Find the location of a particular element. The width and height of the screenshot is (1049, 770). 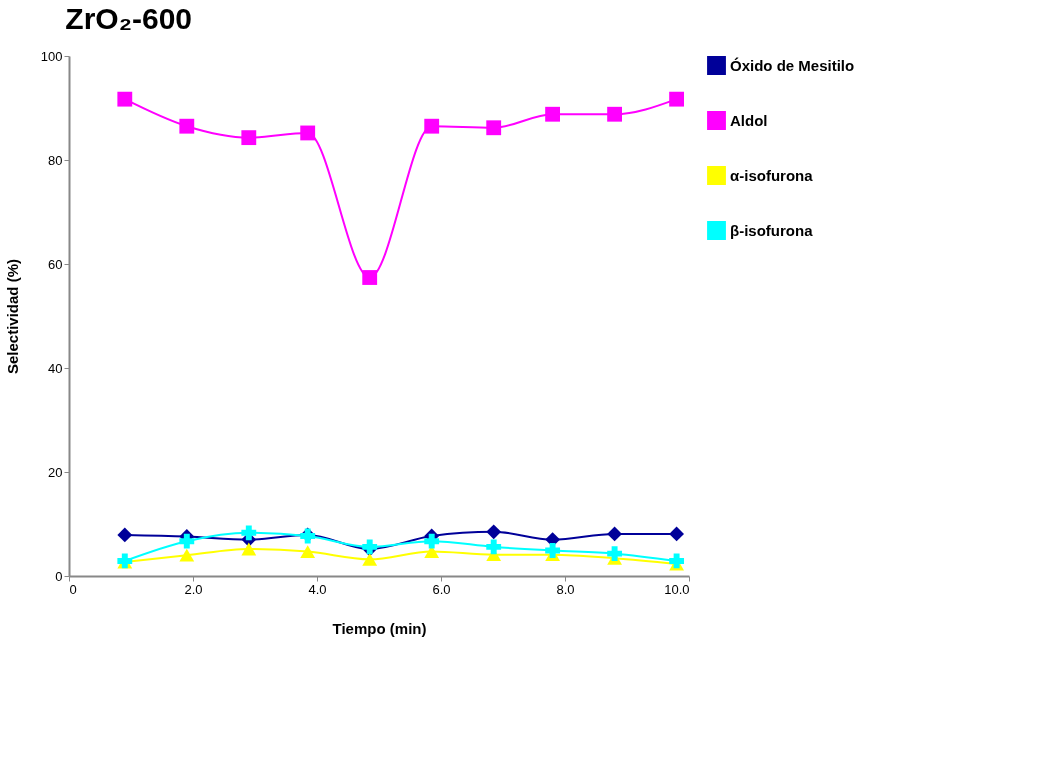

legend-label: Óxido de Mesitilo is located at coordinates (792, 65).